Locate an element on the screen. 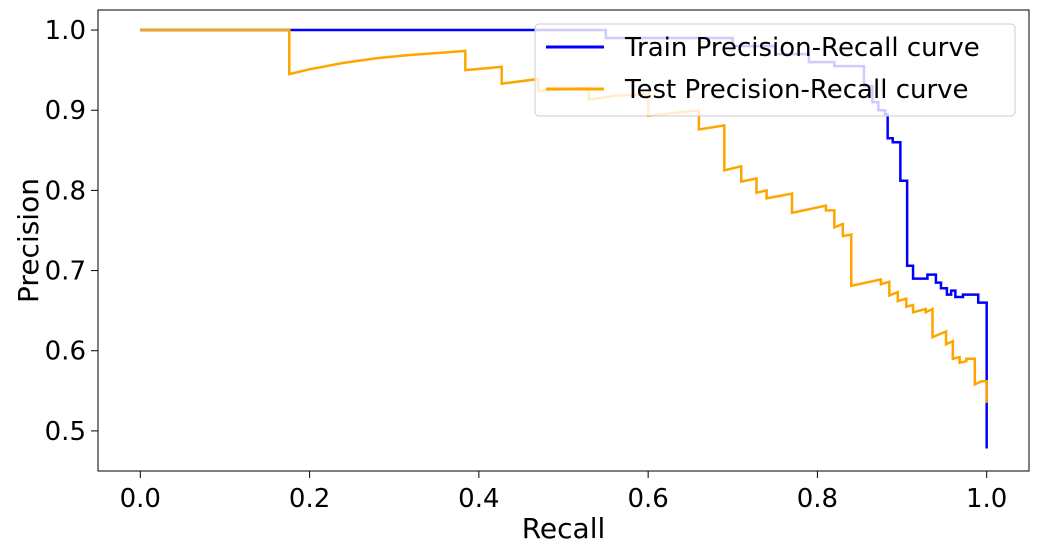  x-tick-label: 0.8 is located at coordinates (817, 499).